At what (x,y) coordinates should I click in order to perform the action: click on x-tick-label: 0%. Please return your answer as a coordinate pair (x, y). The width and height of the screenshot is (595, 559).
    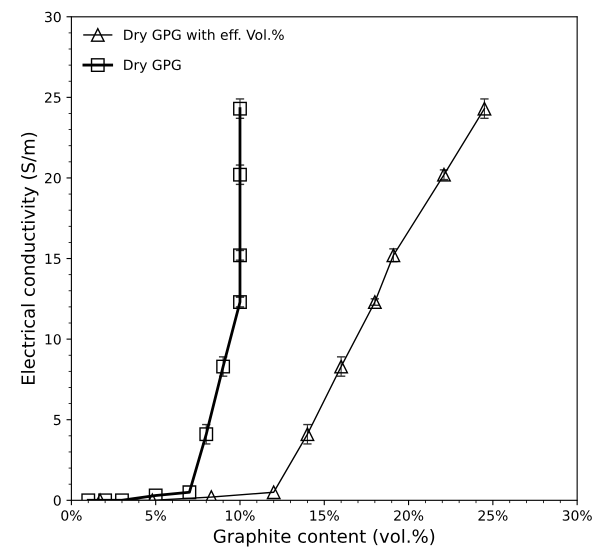
    Looking at the image, I should click on (71, 515).